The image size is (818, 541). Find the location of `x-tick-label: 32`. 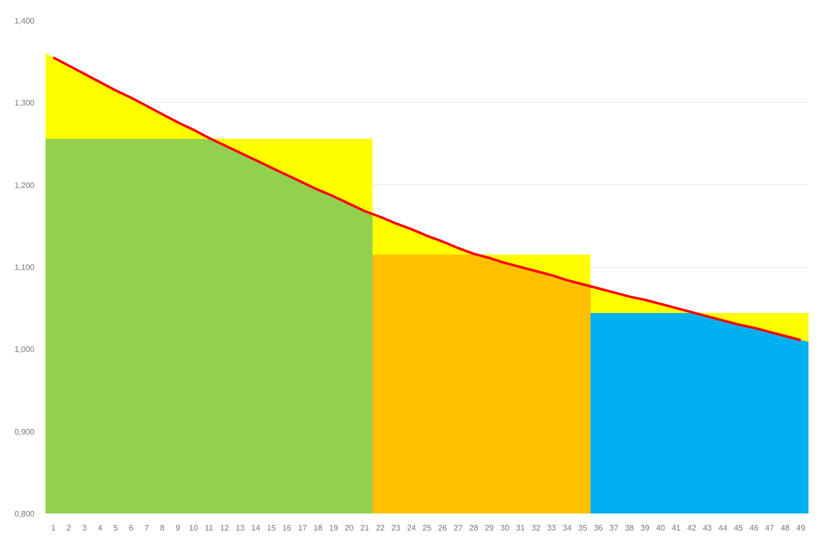

x-tick-label: 32 is located at coordinates (536, 528).